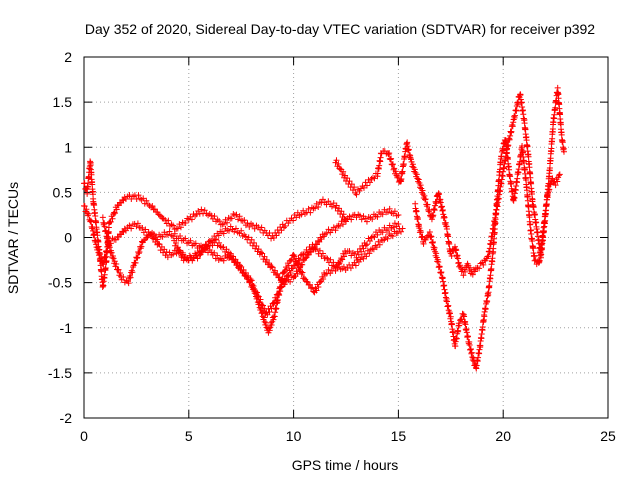 The width and height of the screenshot is (640, 480). Describe the element at coordinates (503, 436) in the screenshot. I see `x-tick-label: 20` at that location.